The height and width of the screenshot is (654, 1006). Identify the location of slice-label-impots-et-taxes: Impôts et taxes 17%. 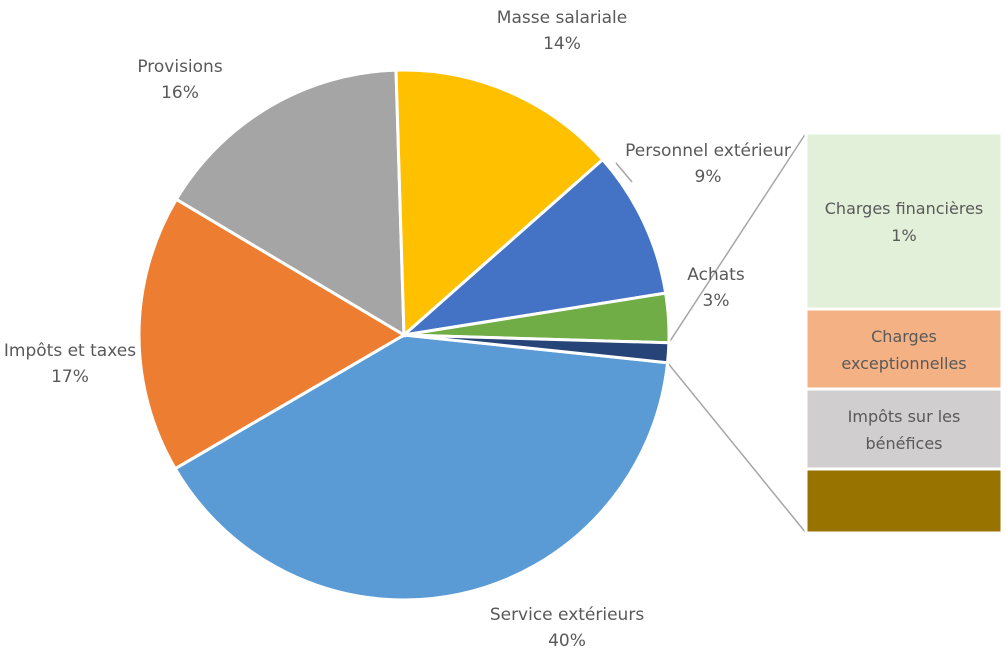
(70, 364).